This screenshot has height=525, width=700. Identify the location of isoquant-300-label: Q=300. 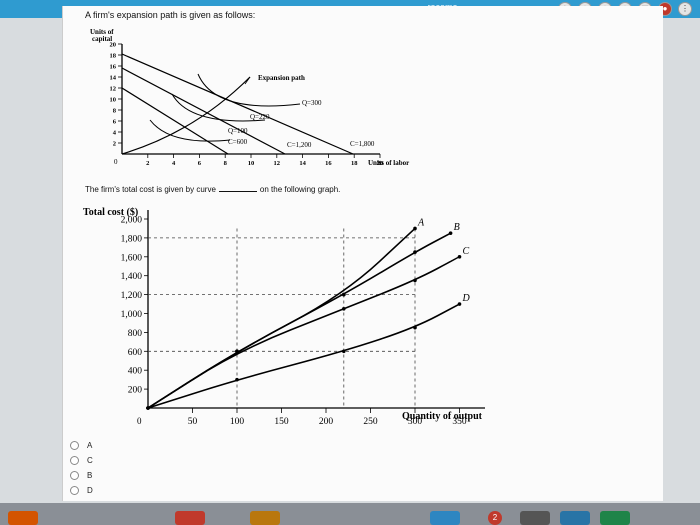
(312, 103).